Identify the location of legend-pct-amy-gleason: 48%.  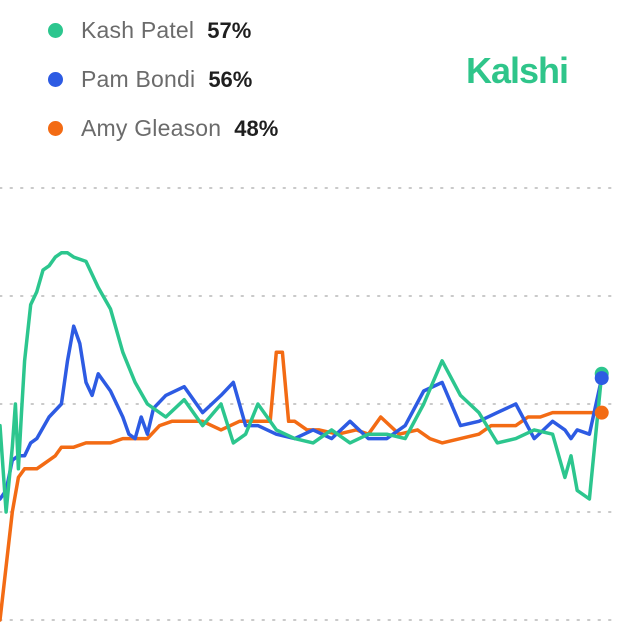
(256, 128).